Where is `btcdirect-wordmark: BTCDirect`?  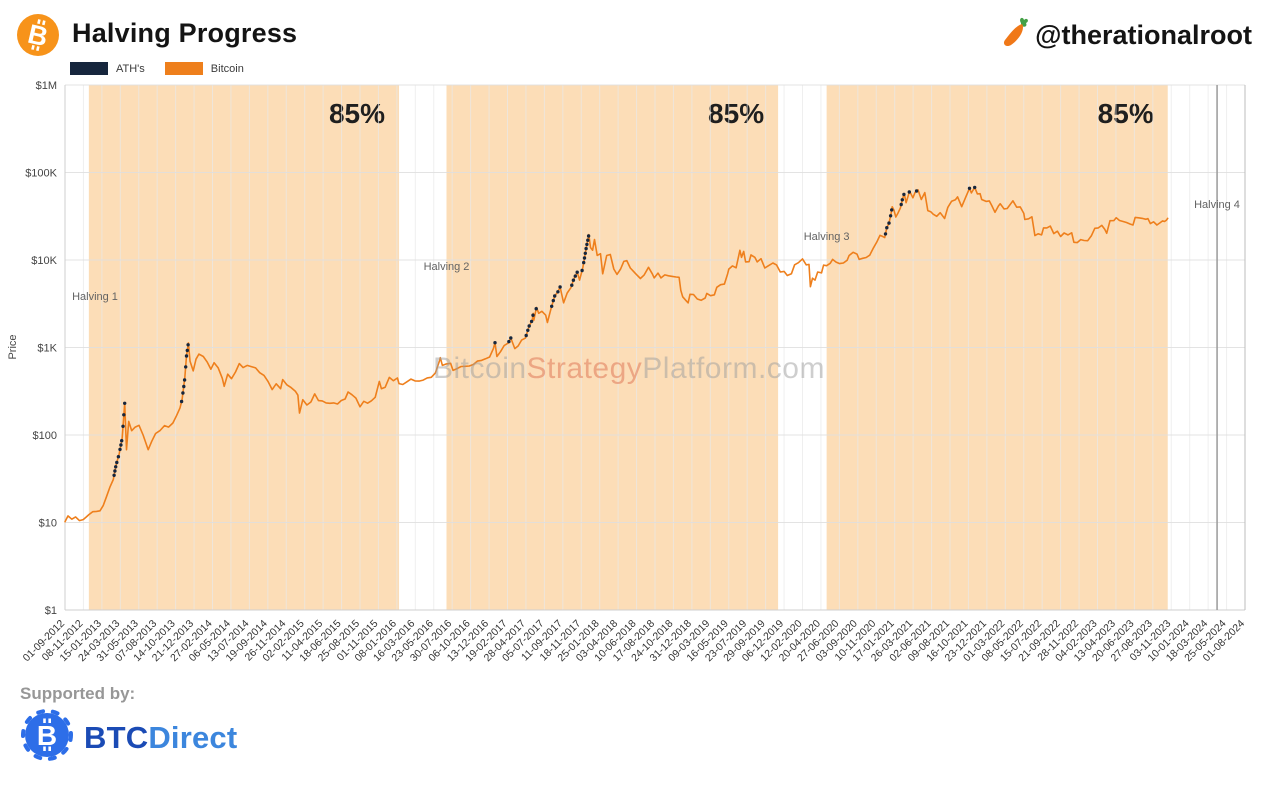 btcdirect-wordmark: BTCDirect is located at coordinates (160, 738).